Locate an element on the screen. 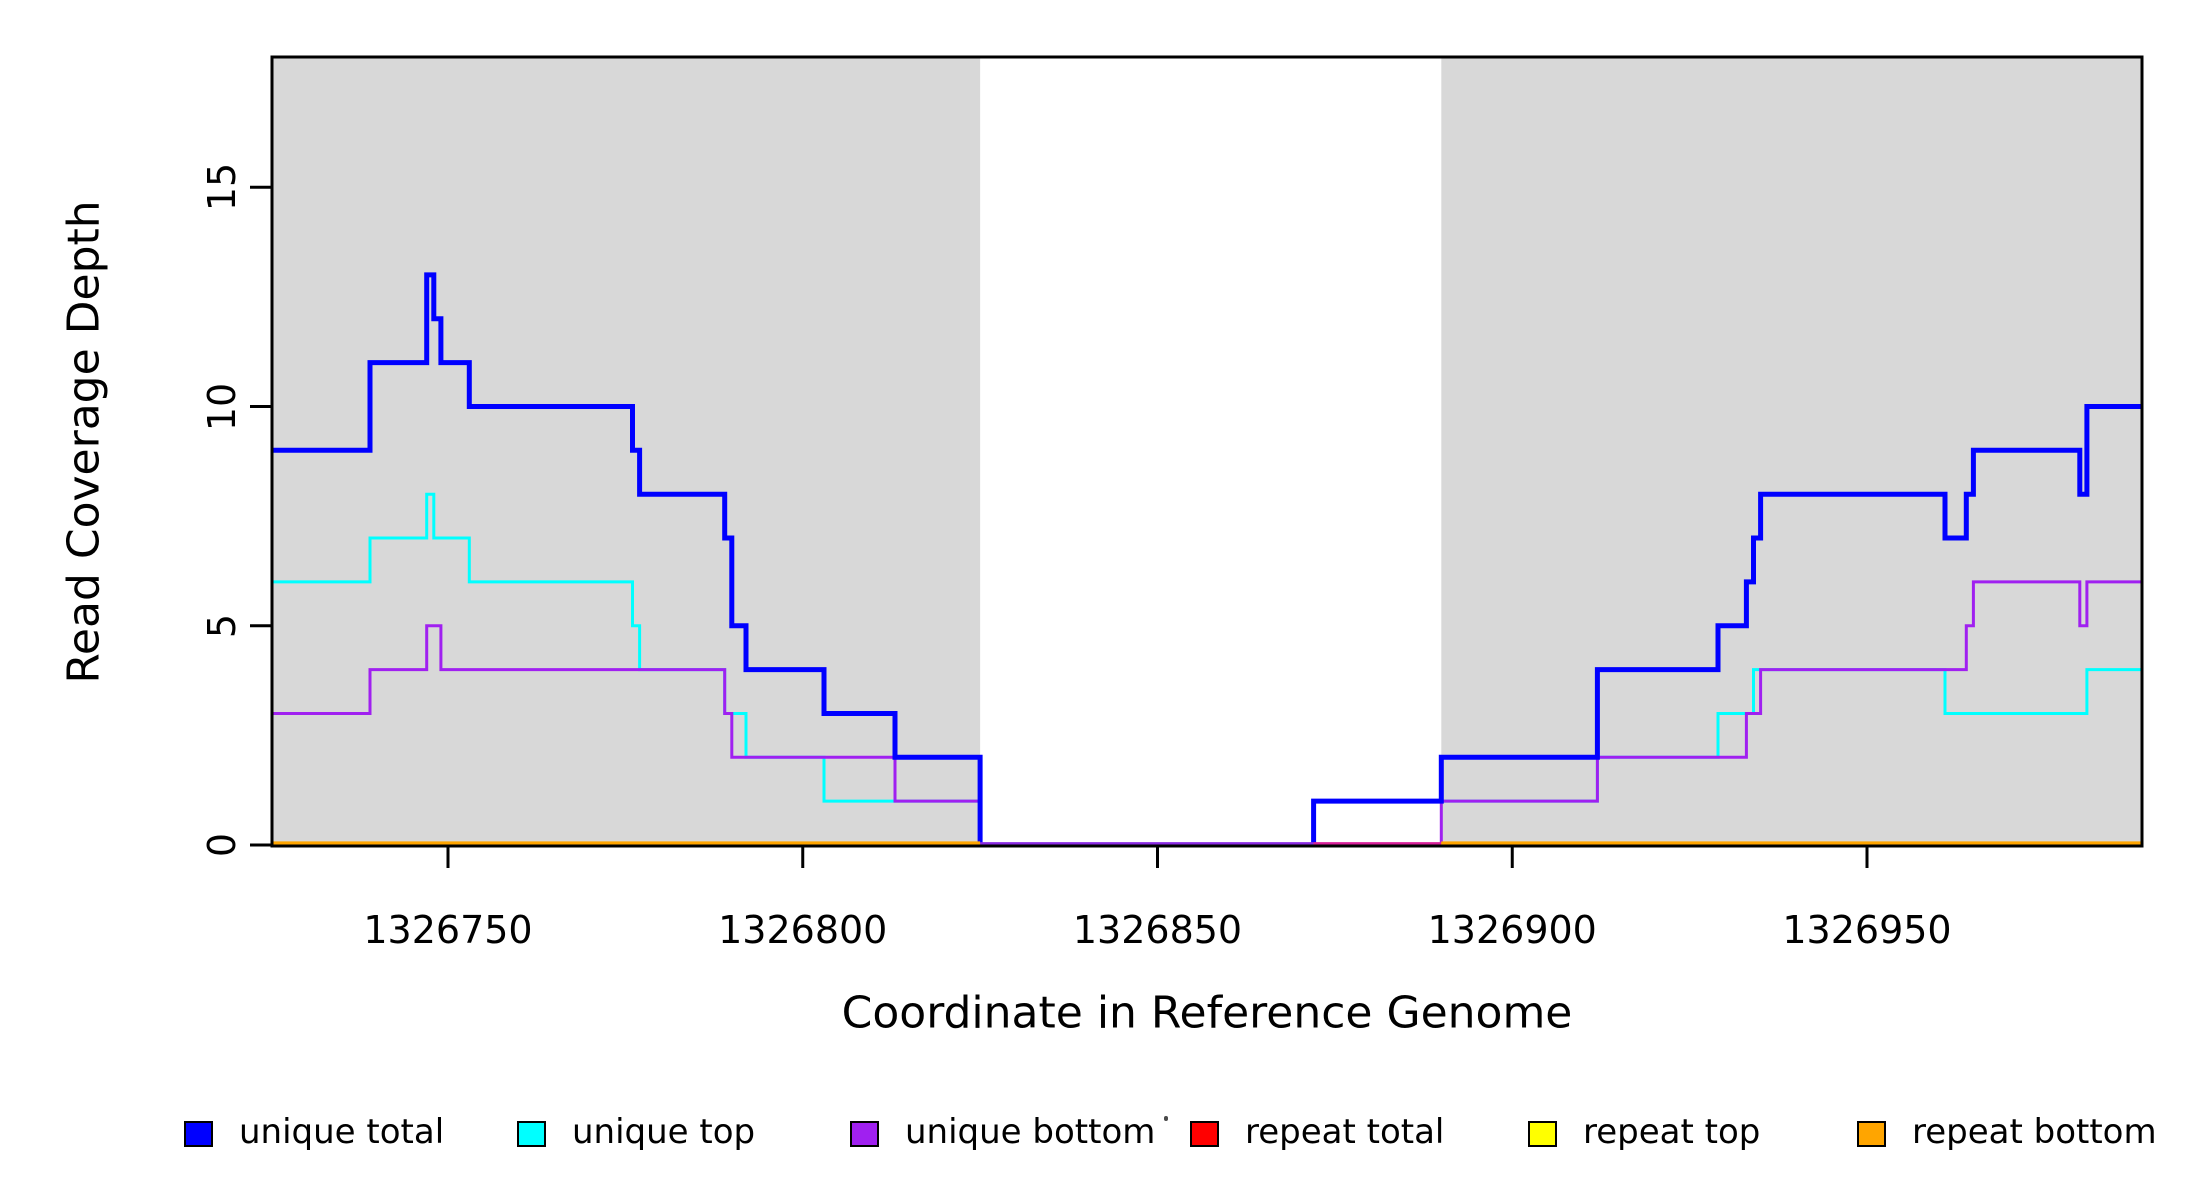  stray-mark is located at coordinates (1166, 1118).